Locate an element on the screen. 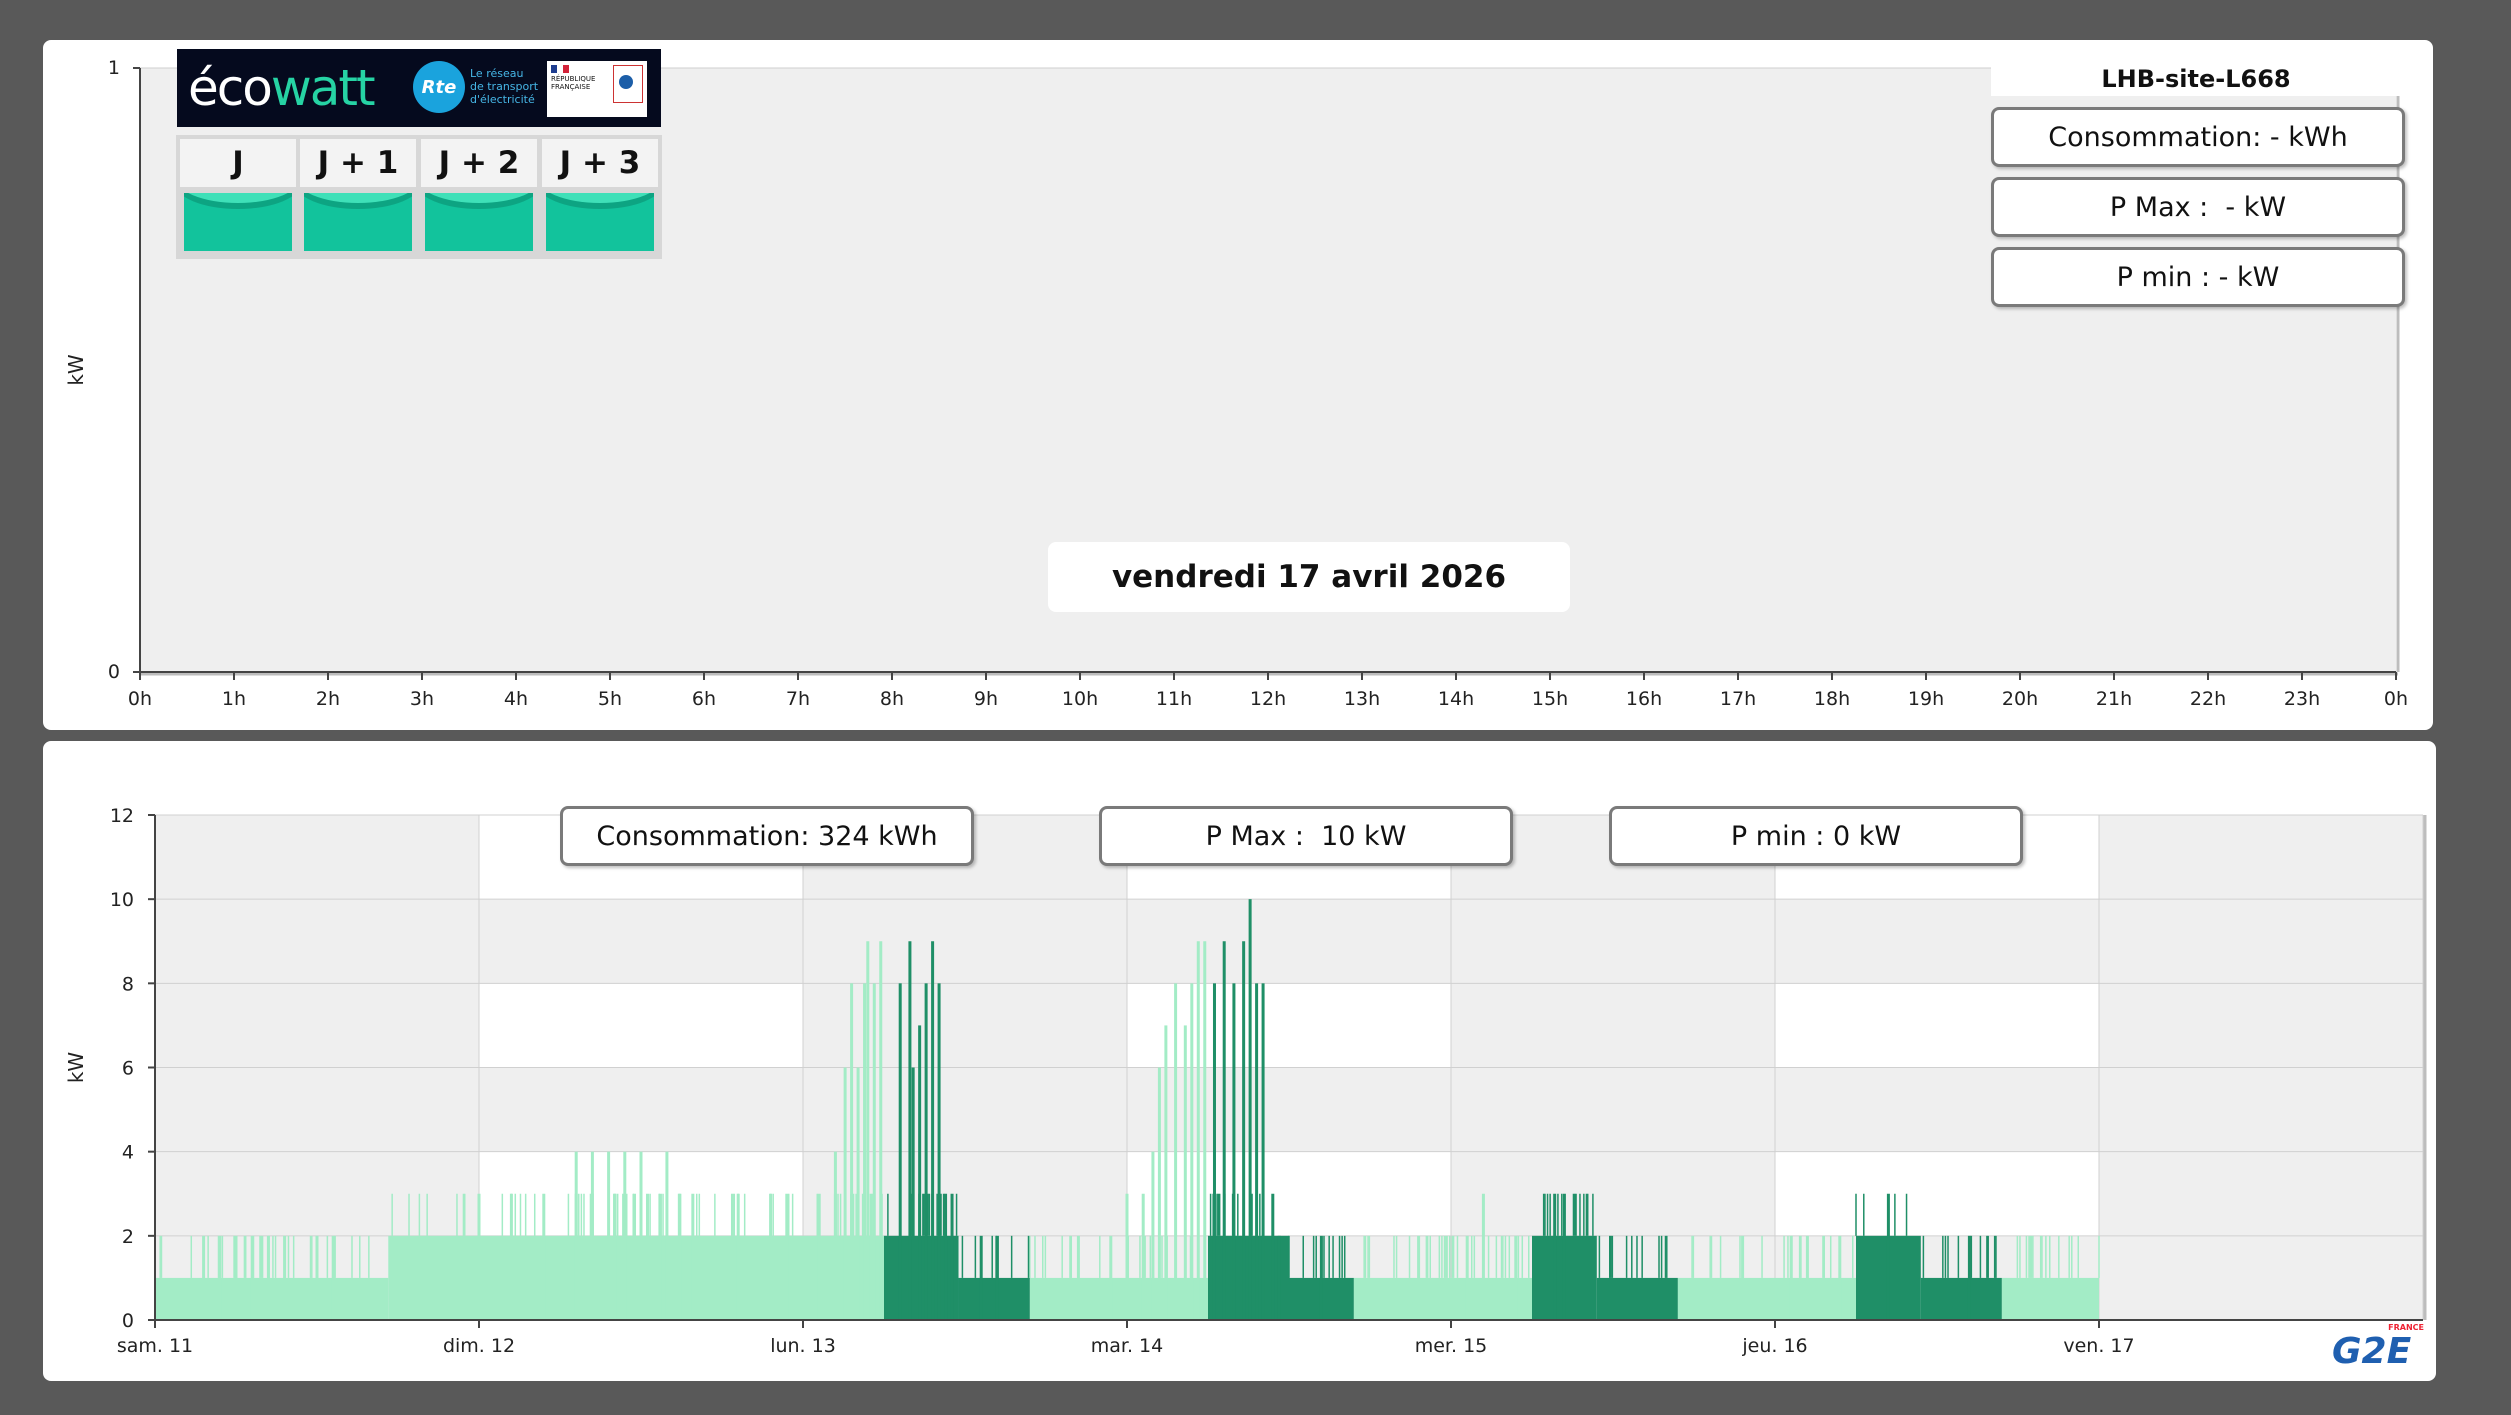 The width and height of the screenshot is (2511, 1415). g2e-logo-text: G2E is located at coordinates (2371, 1351).